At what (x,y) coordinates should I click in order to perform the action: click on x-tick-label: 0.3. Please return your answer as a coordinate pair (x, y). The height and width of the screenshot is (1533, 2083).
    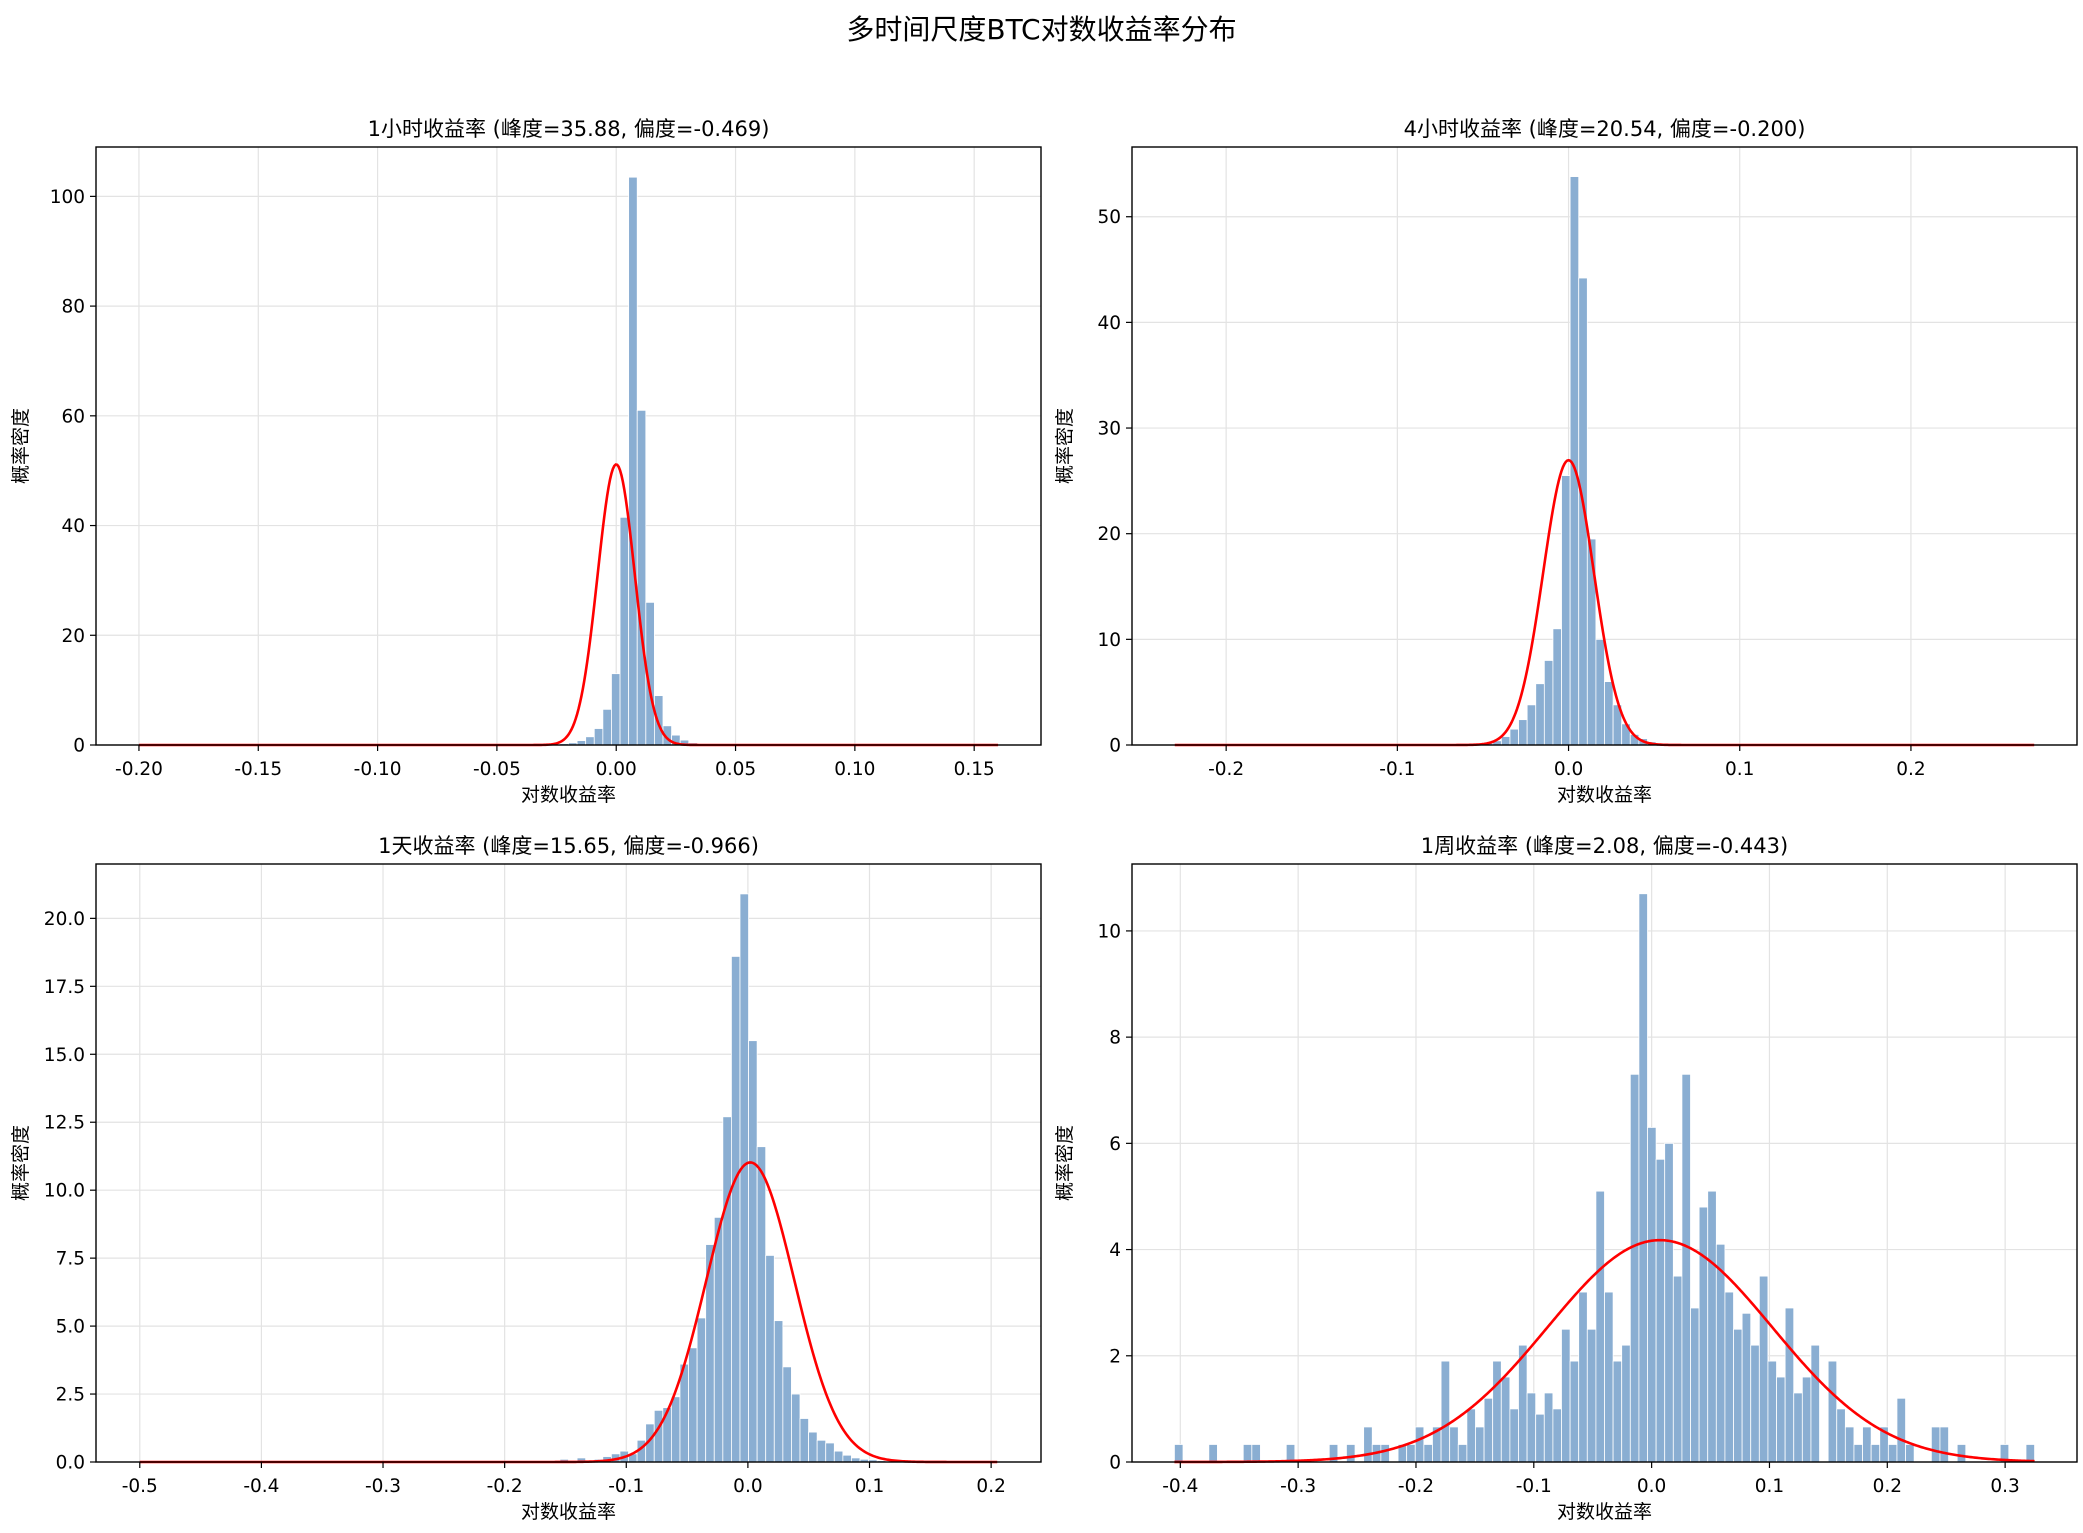
    Looking at the image, I should click on (2004, 1486).